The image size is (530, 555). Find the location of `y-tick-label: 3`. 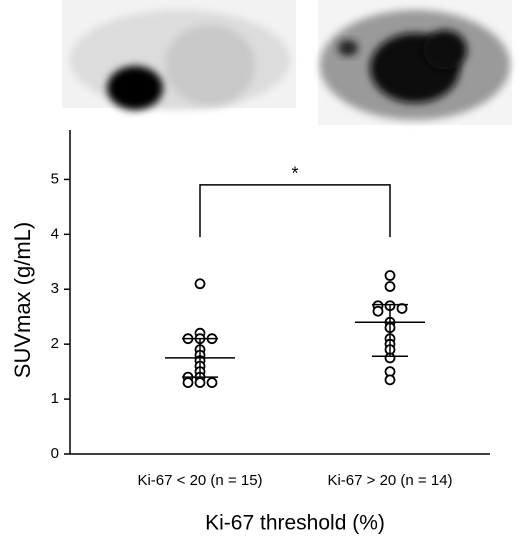

y-tick-label: 3 is located at coordinates (55, 288).